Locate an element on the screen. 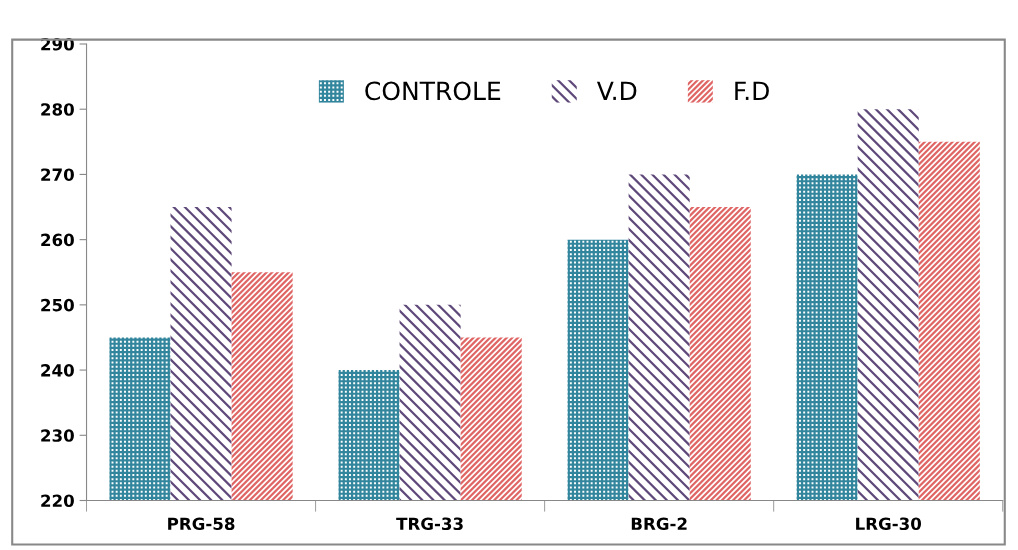 This screenshot has width=1018, height=550. y-tick-label: 270 is located at coordinates (57, 174).